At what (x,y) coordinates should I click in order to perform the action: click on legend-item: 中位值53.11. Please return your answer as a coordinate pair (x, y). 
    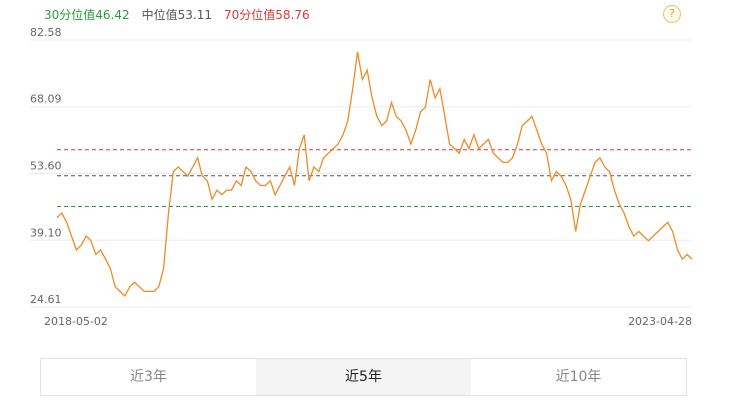
    Looking at the image, I should click on (177, 15).